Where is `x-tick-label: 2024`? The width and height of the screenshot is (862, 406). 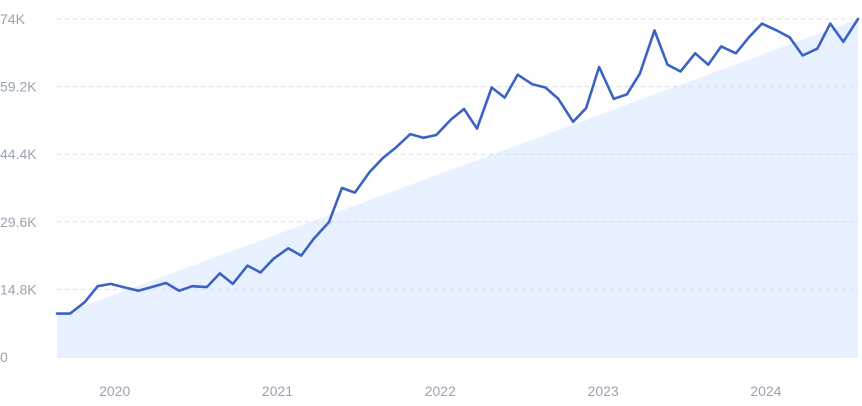 x-tick-label: 2024 is located at coordinates (765, 391).